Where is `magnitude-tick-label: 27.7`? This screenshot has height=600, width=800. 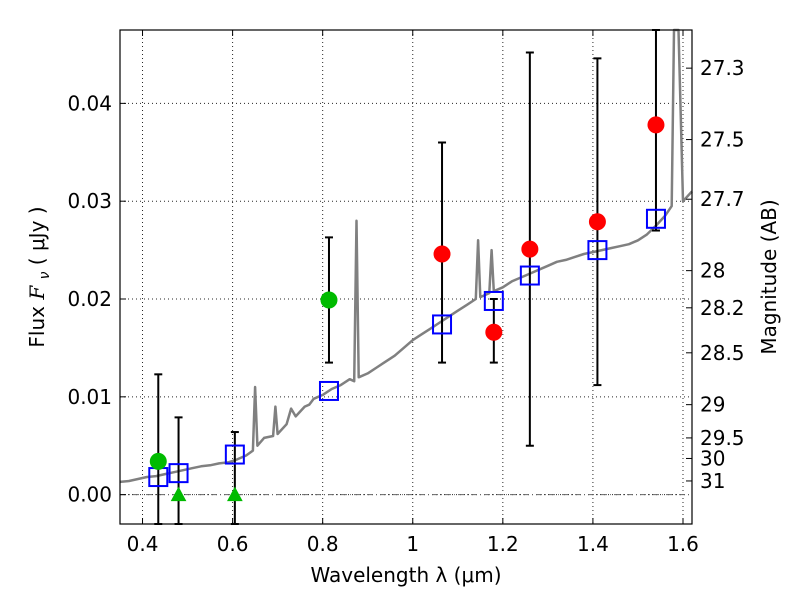
magnitude-tick-label: 27.7 is located at coordinates (722, 199).